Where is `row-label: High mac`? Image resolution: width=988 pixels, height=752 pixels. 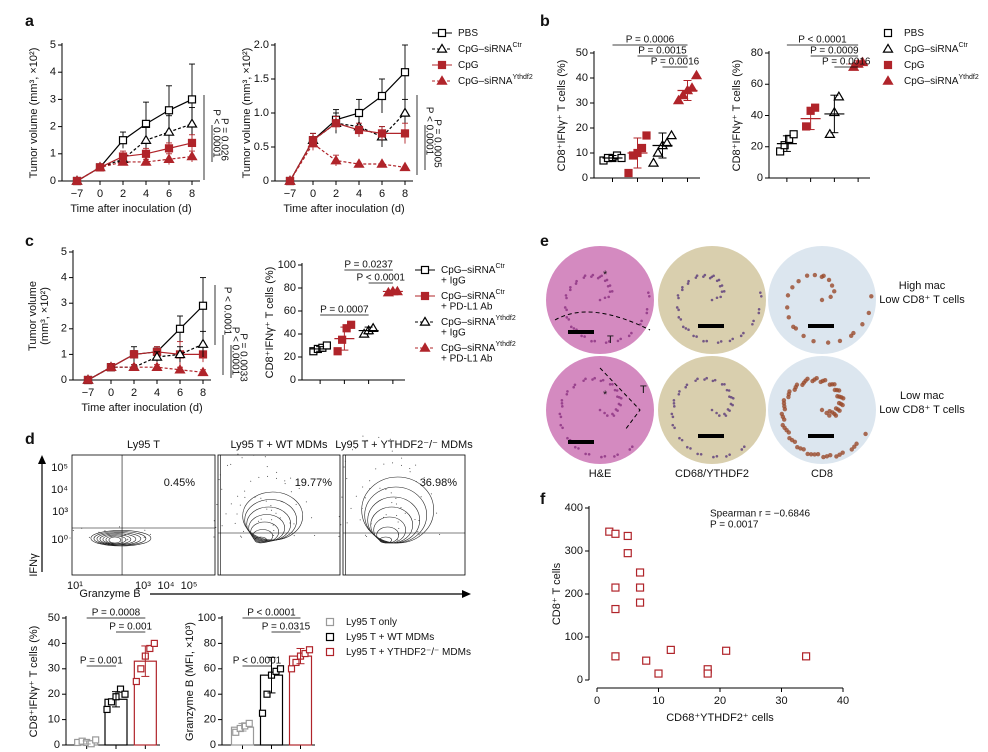
row-label: High mac is located at coordinates (922, 286).